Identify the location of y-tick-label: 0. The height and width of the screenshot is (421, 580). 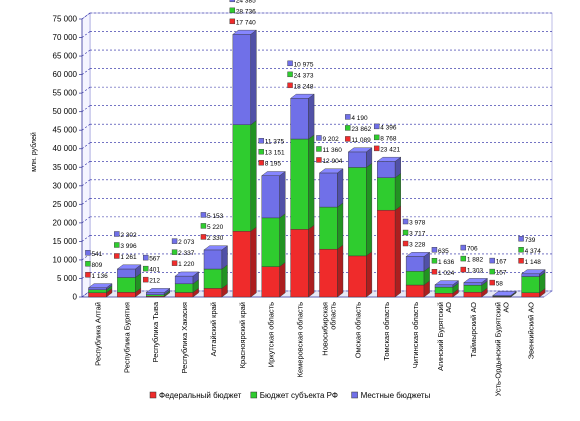
(75, 297).